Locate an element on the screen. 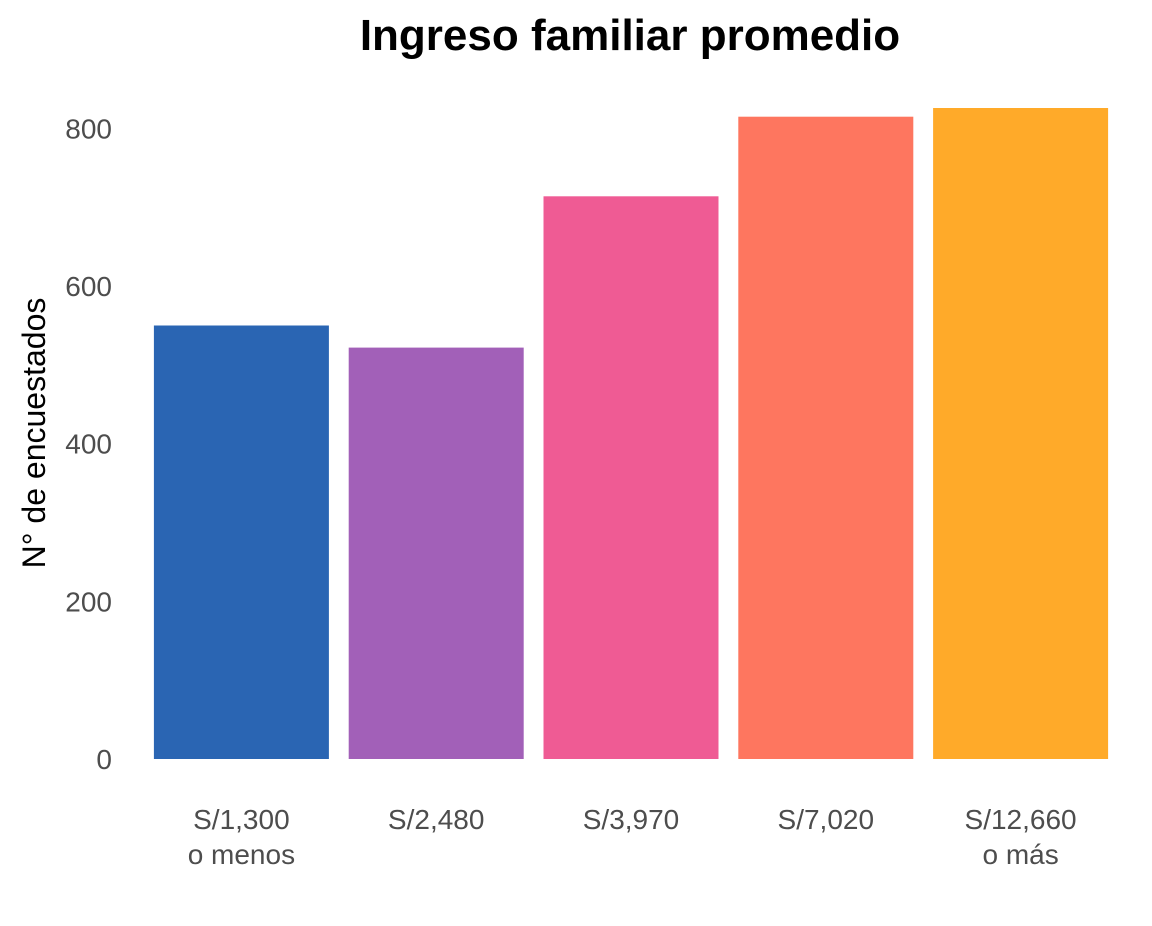 The image size is (1152, 926). y-axis-ticks: 0 200 400 600 800 is located at coordinates (88, 444).